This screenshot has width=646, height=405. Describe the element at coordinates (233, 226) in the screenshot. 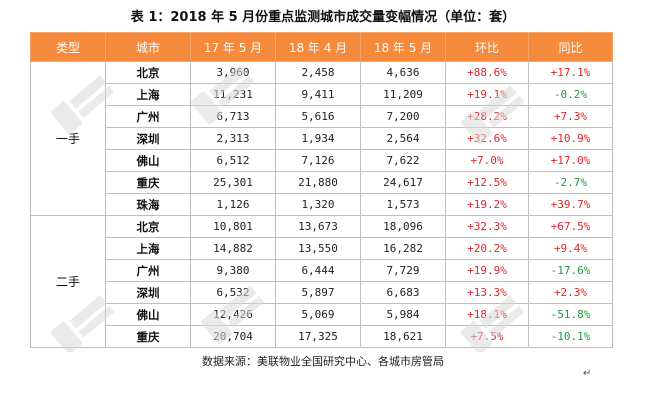

I see `value-17-may: 10,801` at that location.